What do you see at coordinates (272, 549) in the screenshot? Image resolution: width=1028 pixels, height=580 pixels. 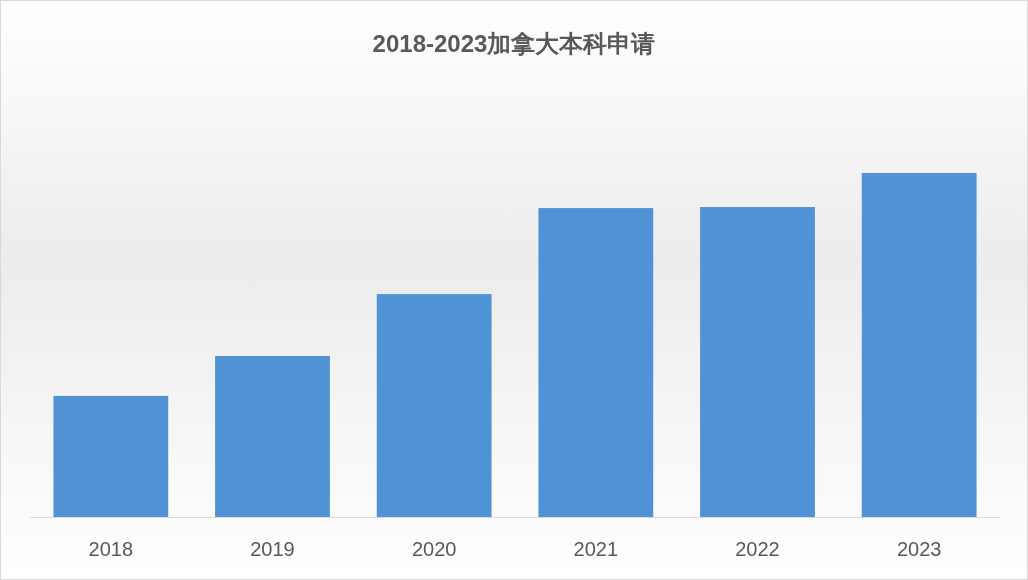 I see `x-tick-label: 2019` at bounding box center [272, 549].